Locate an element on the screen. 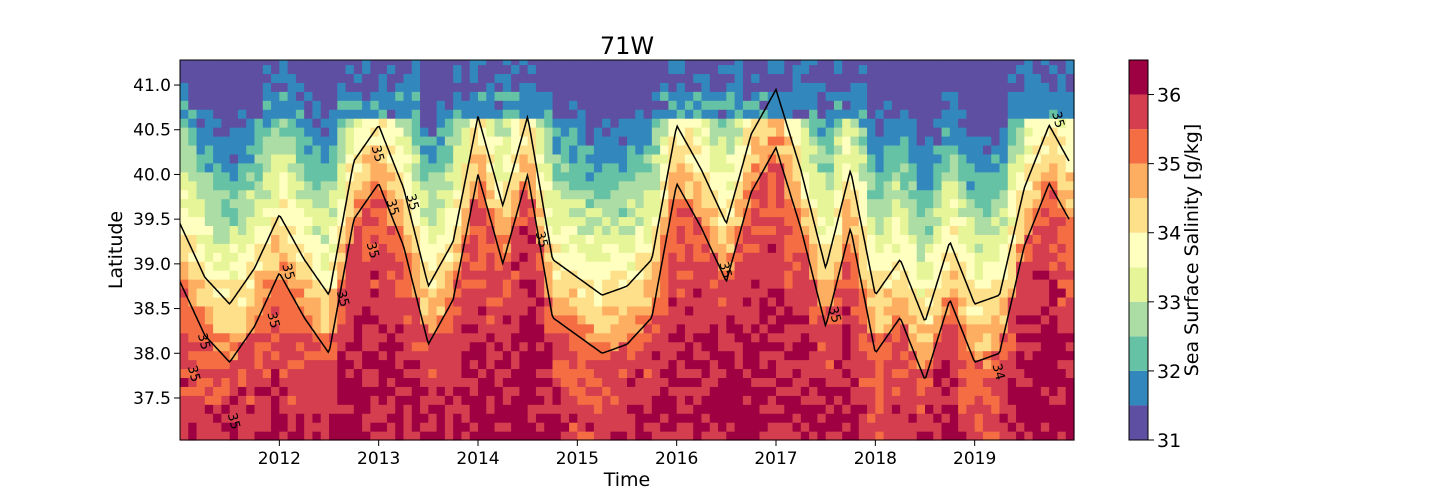  contour-label: 35 is located at coordinates (193, 374).